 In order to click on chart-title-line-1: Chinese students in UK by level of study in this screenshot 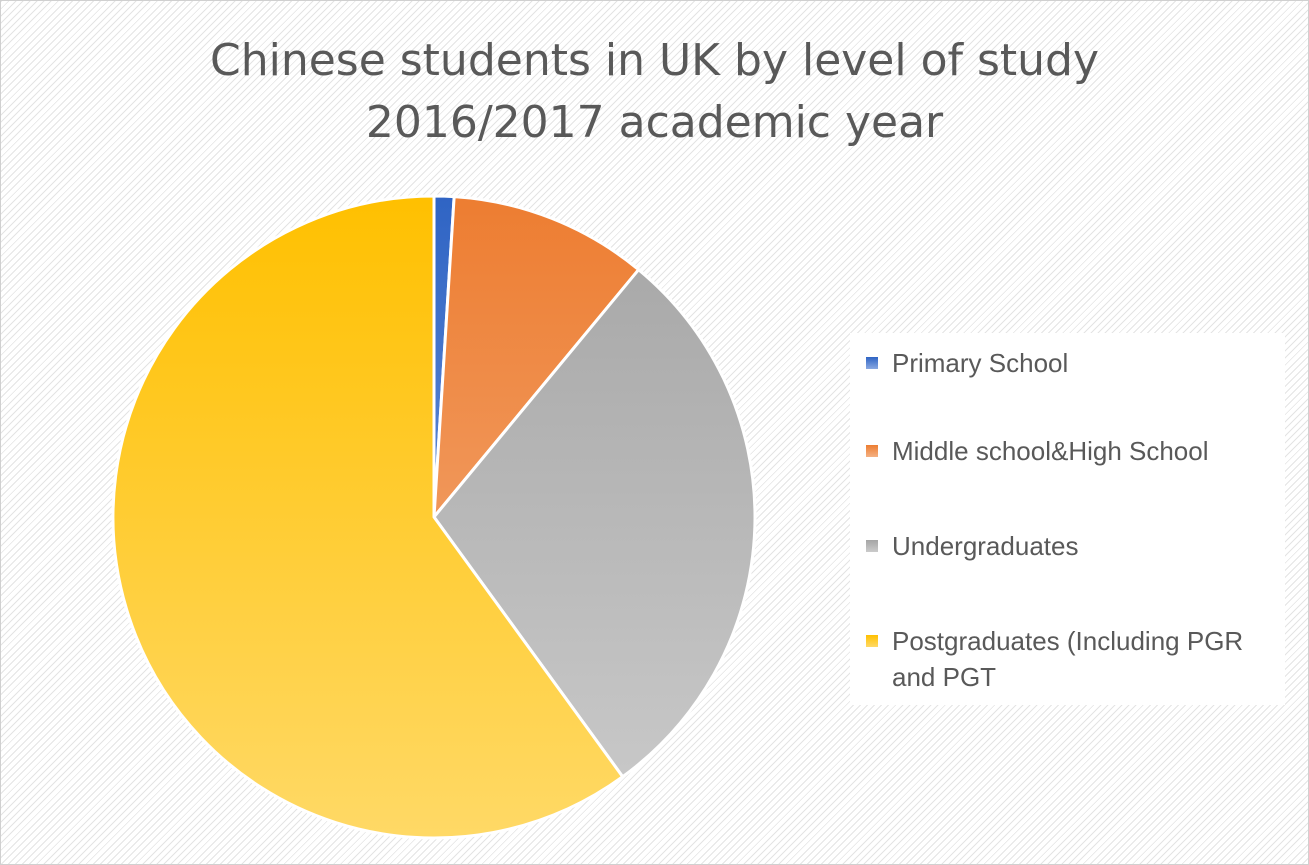, I will do `click(654, 60)`.